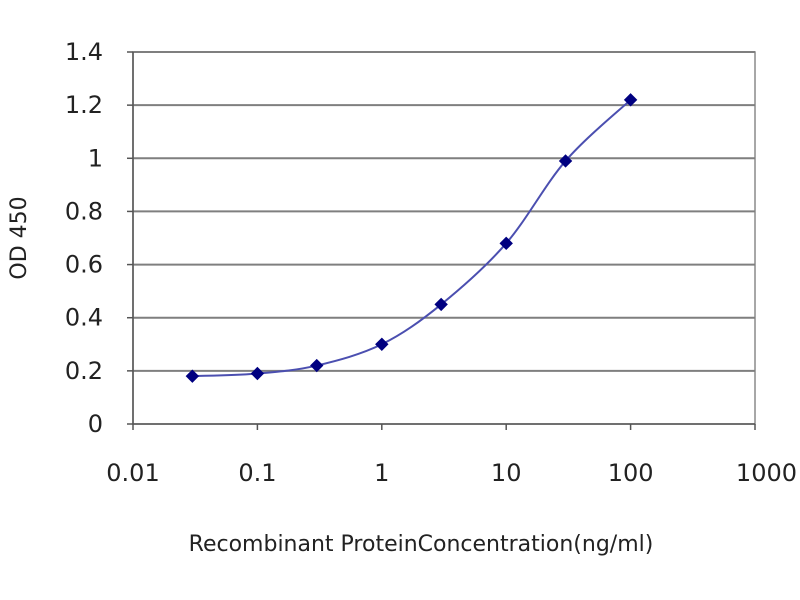  Describe the element at coordinates (84, 52) in the screenshot. I see `y-tick-label: 1.4` at that location.